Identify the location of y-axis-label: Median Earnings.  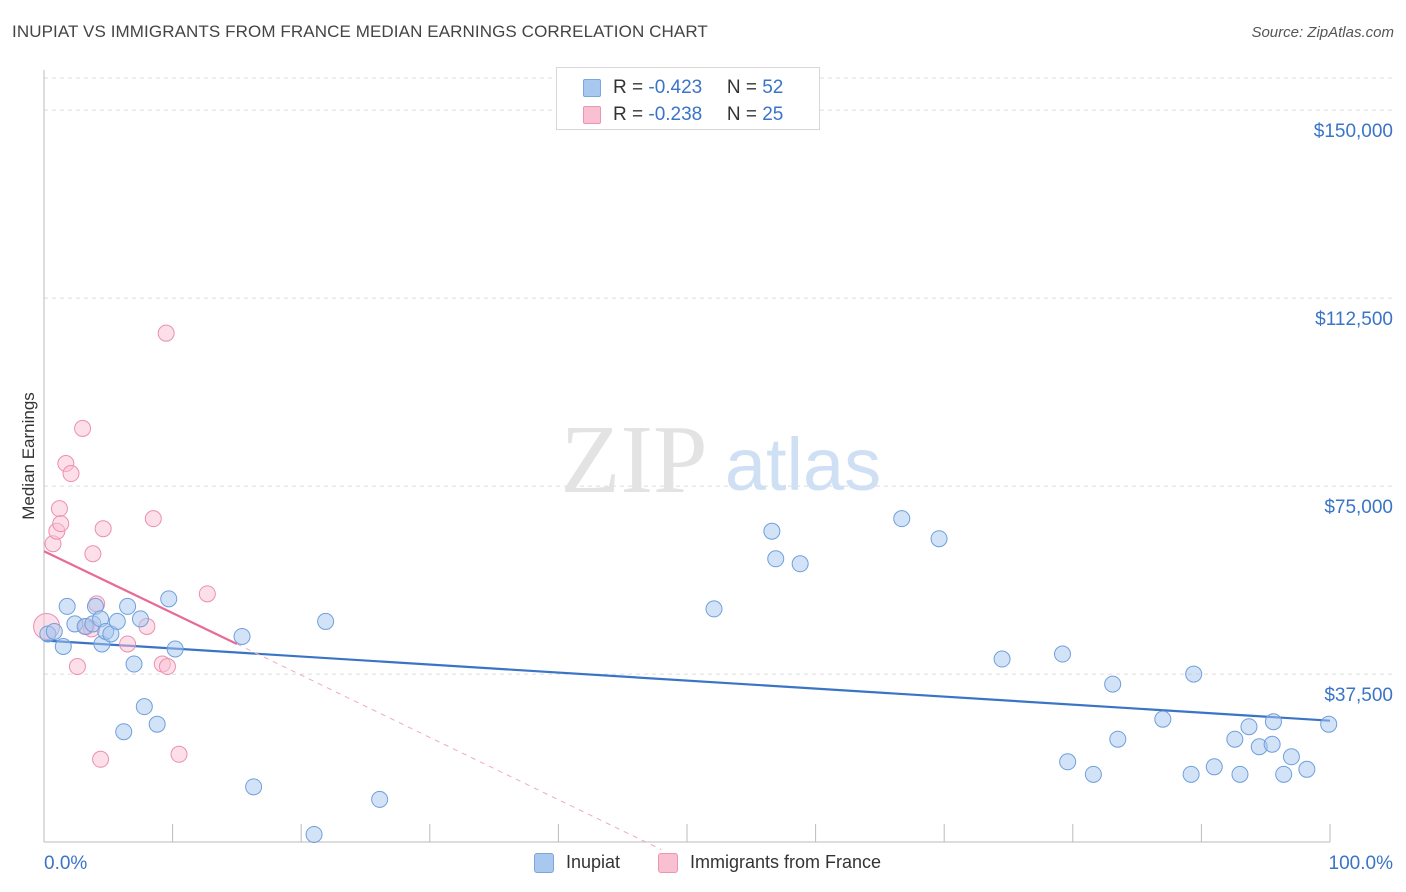
(28, 456).